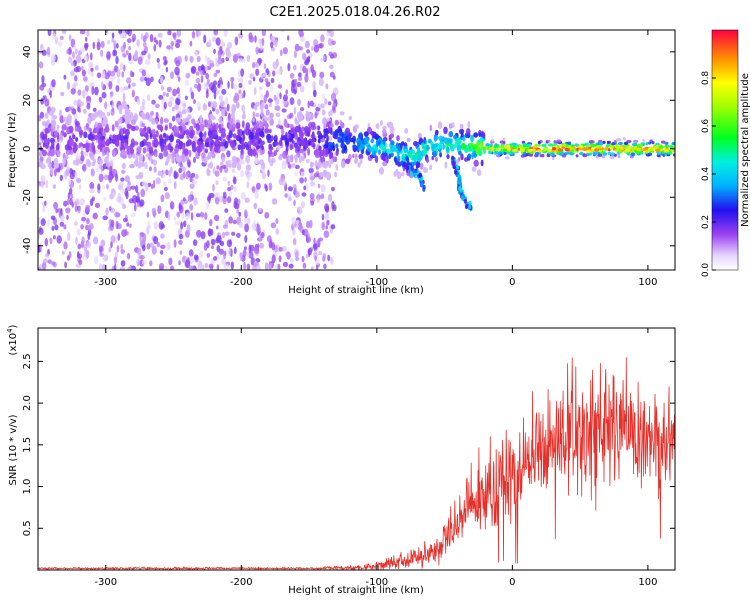 The image size is (750, 600). What do you see at coordinates (470, 207) in the screenshot?
I see `spectrogram-branch-cell` at bounding box center [470, 207].